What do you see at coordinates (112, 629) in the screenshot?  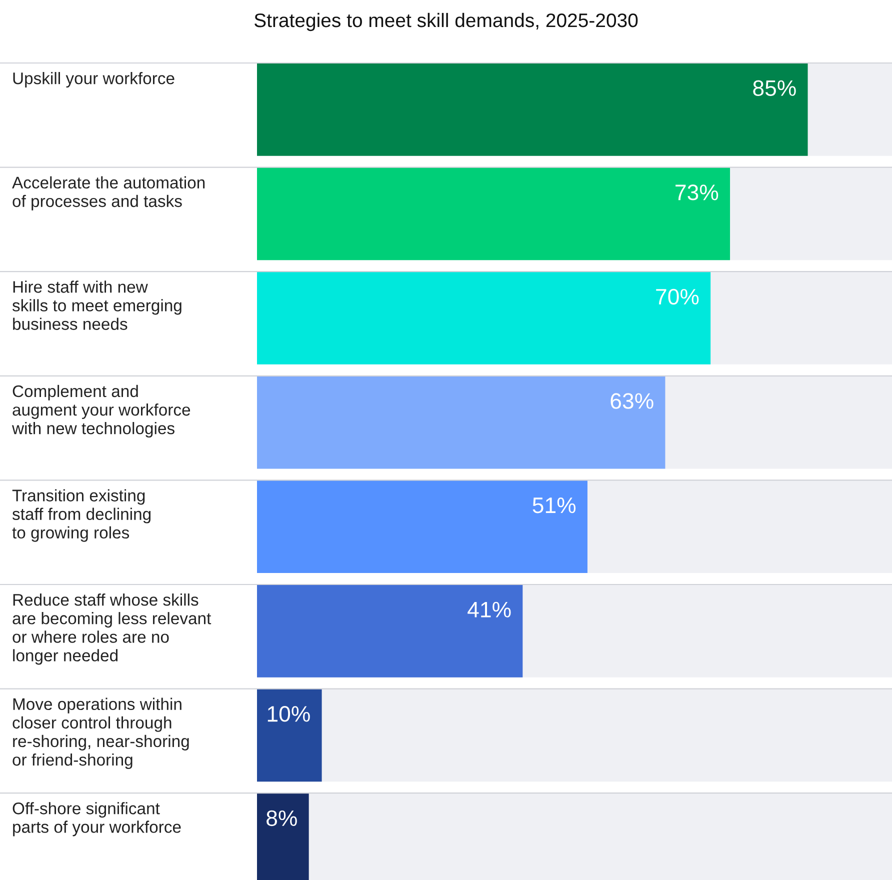 I see `y-tick-label: Reduce staff whose skills are becoming less relevant or where roles are no longer needed` at bounding box center [112, 629].